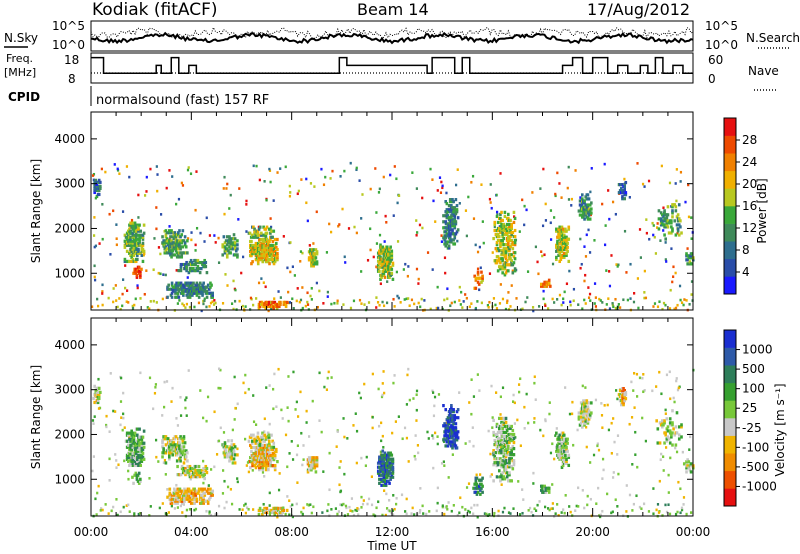 This screenshot has width=800, height=554. What do you see at coordinates (392, 35) in the screenshot?
I see `noise-traces` at bounding box center [392, 35].